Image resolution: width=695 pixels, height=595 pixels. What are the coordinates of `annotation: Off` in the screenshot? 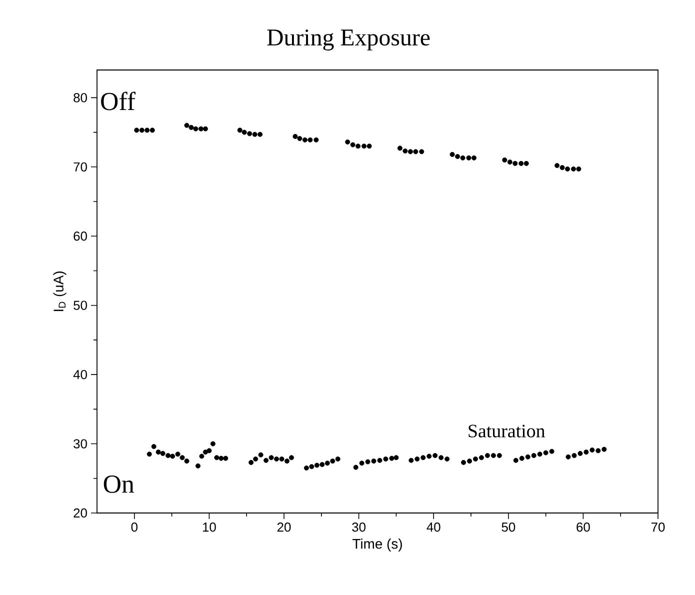 It's located at (118, 101).